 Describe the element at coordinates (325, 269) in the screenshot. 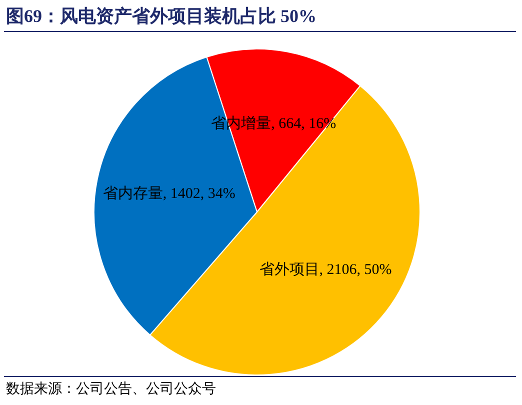

I see `slice-label: 省外项目, 2106, 50%` at that location.